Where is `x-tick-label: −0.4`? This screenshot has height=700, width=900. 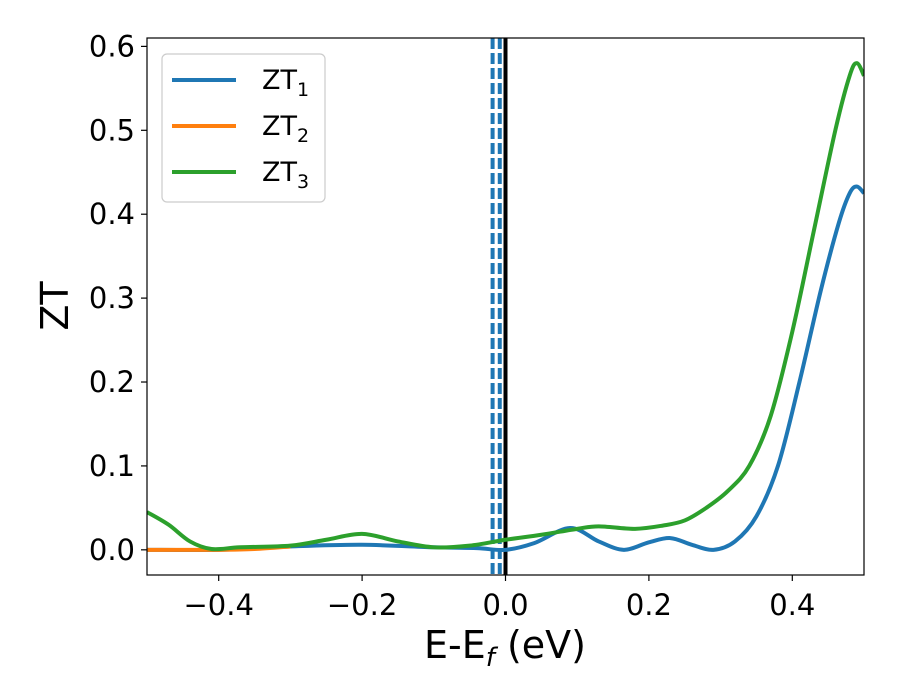 x-tick-label: −0.4 is located at coordinates (218, 605).